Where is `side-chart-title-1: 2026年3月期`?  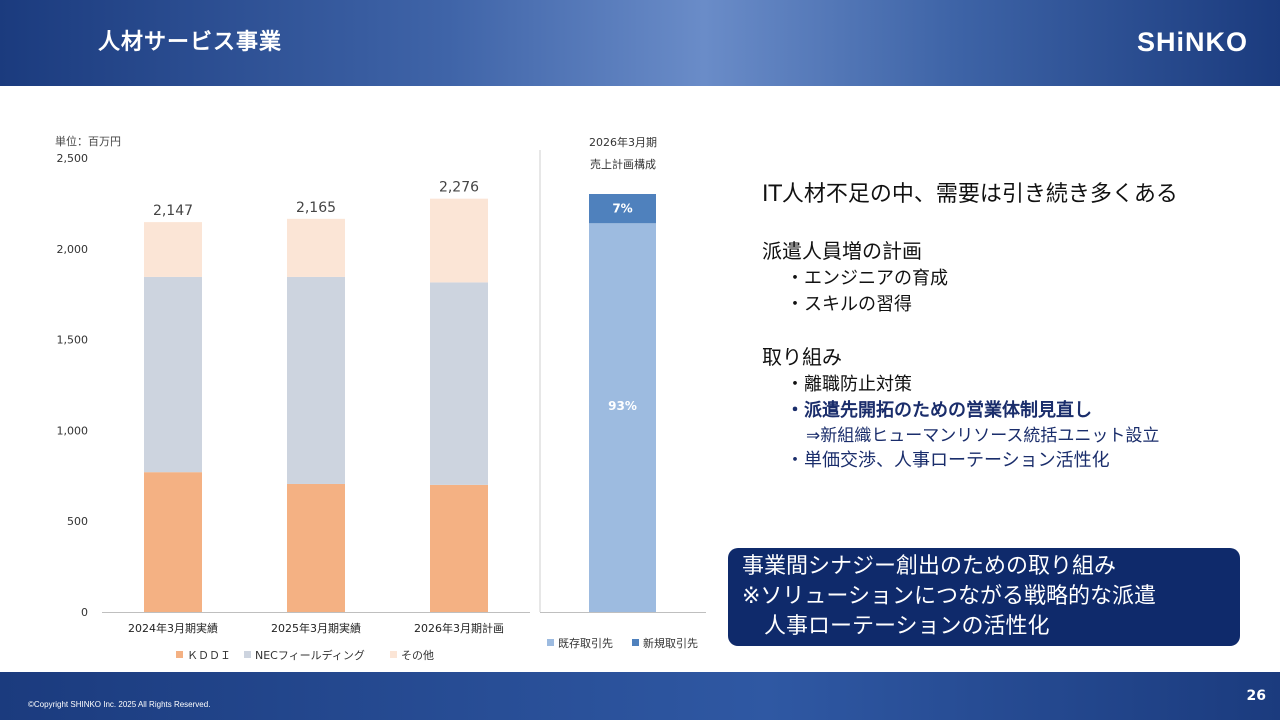 side-chart-title-1: 2026年3月期 is located at coordinates (623, 142).